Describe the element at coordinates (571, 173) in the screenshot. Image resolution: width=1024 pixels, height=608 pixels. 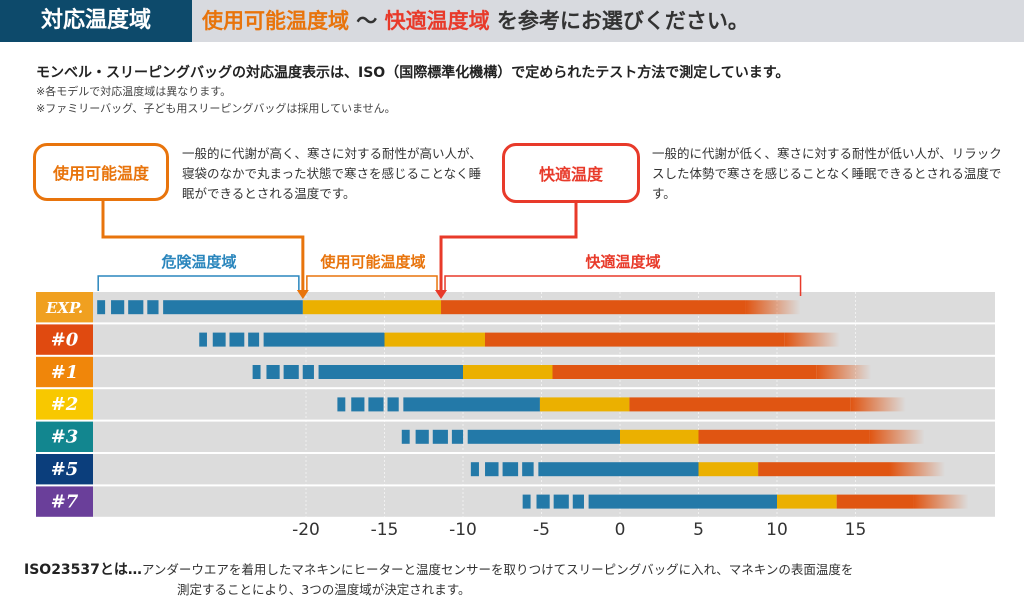
I see `comfort-temp-box: 快適温度` at that location.